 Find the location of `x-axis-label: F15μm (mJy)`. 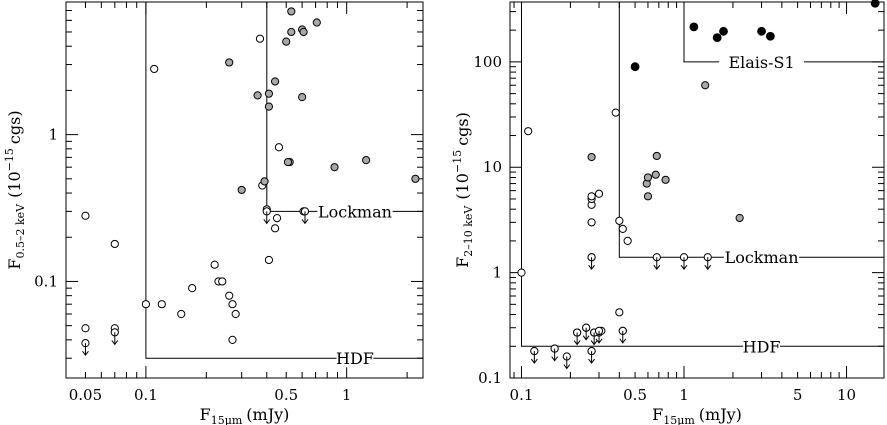

x-axis-label: F15μm (mJy) is located at coordinates (245, 415).